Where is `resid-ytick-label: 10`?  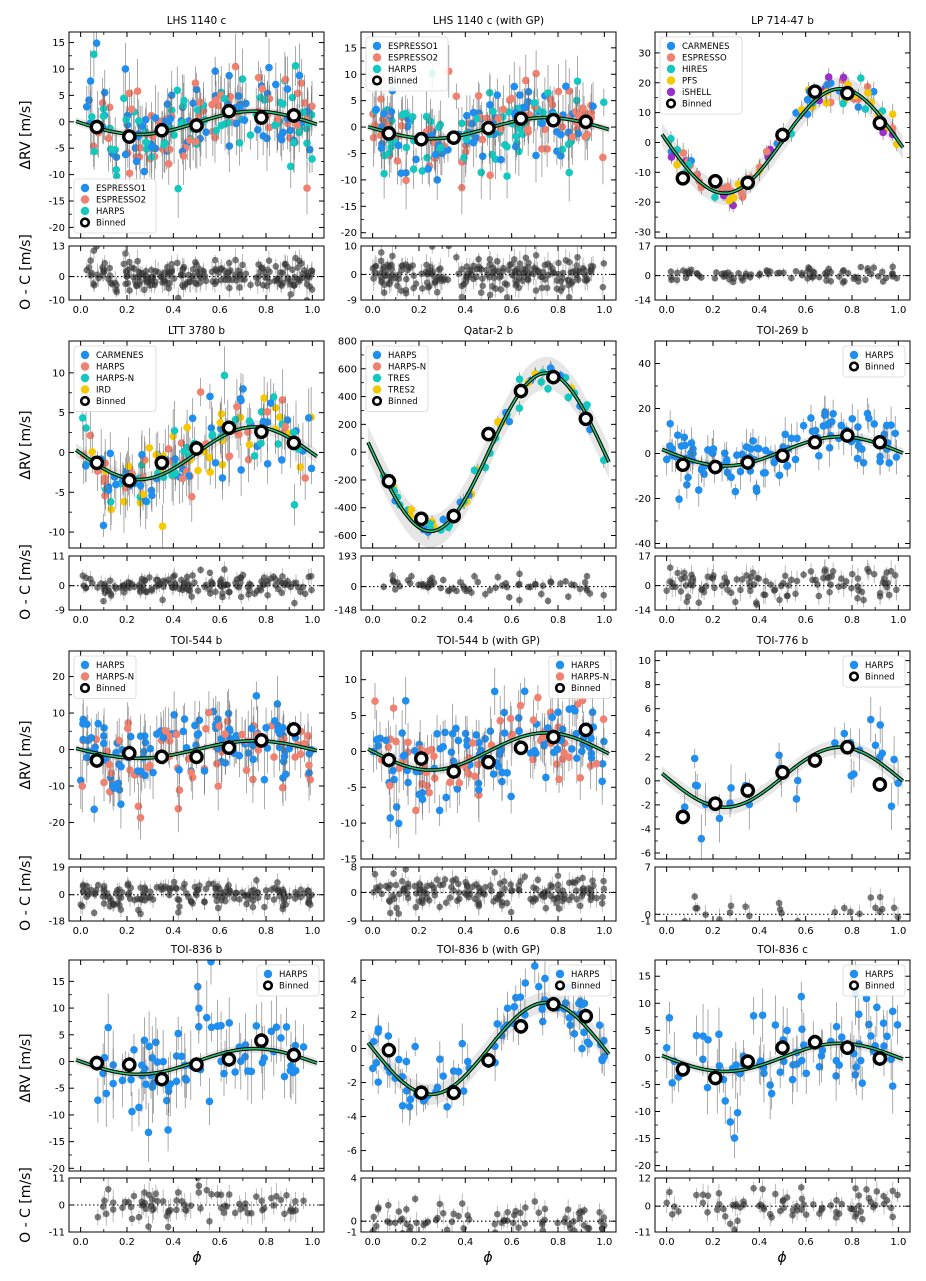 resid-ytick-label: 10 is located at coordinates (350, 247).